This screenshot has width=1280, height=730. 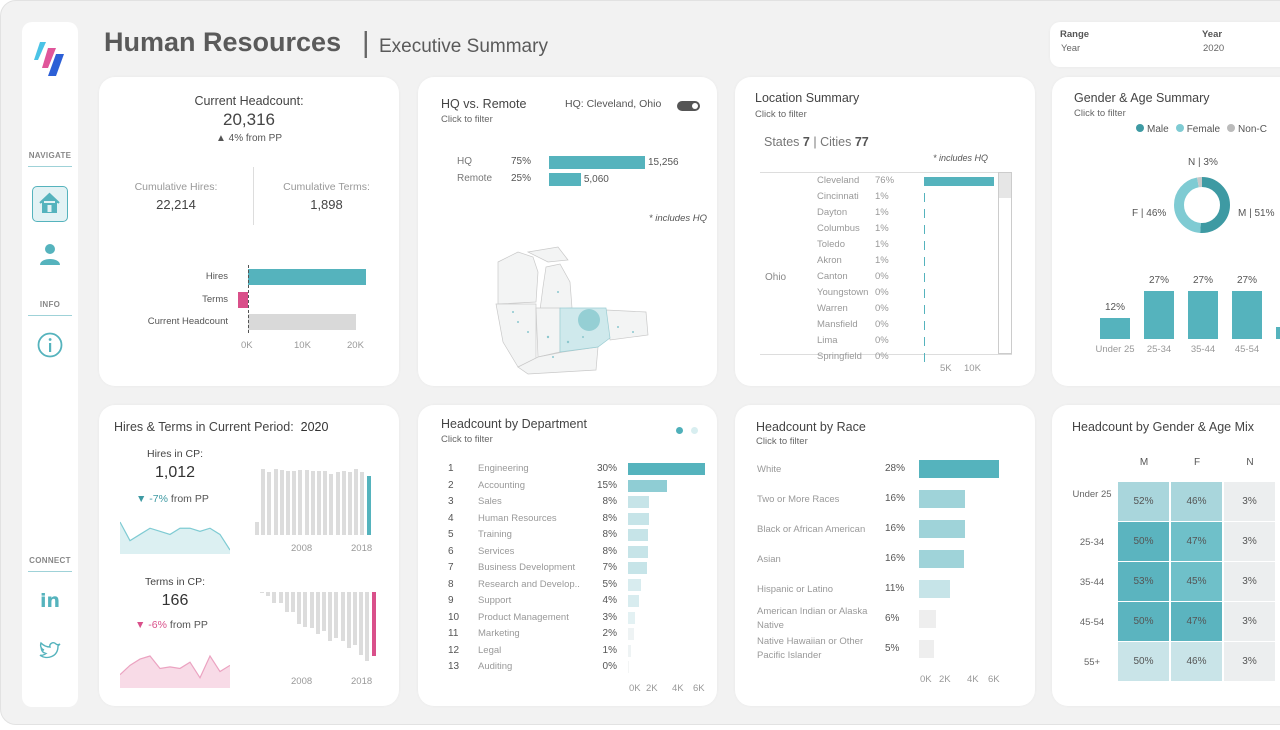 What do you see at coordinates (1143, 581) in the screenshot?
I see `mix-cell: 53%` at bounding box center [1143, 581].